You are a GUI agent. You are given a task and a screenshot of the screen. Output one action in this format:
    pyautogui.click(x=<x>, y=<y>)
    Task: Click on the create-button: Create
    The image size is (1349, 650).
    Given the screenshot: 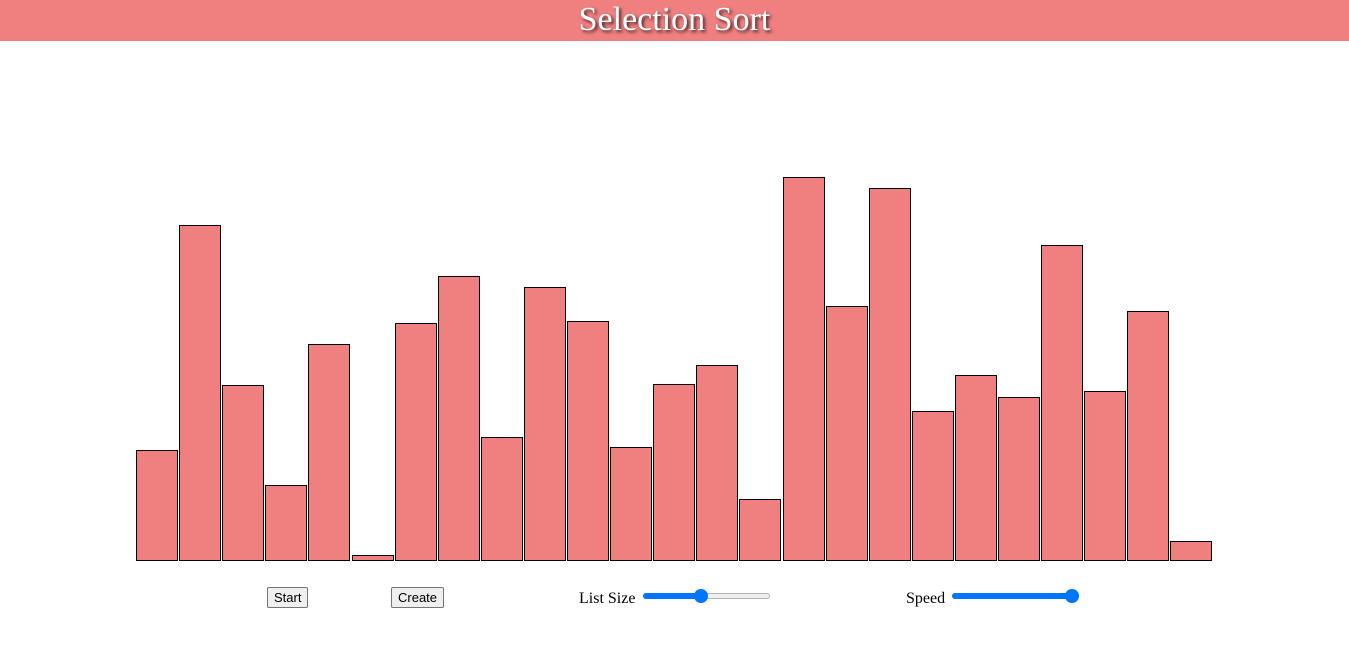 What is the action you would take?
    pyautogui.click(x=418, y=597)
    